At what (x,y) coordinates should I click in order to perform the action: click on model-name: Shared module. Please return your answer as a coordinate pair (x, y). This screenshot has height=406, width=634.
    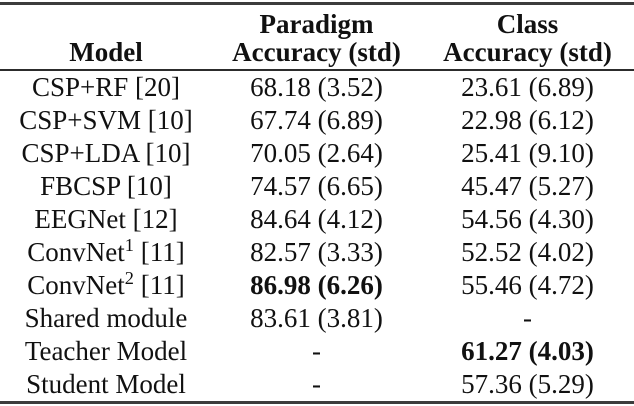
    Looking at the image, I should click on (106, 318).